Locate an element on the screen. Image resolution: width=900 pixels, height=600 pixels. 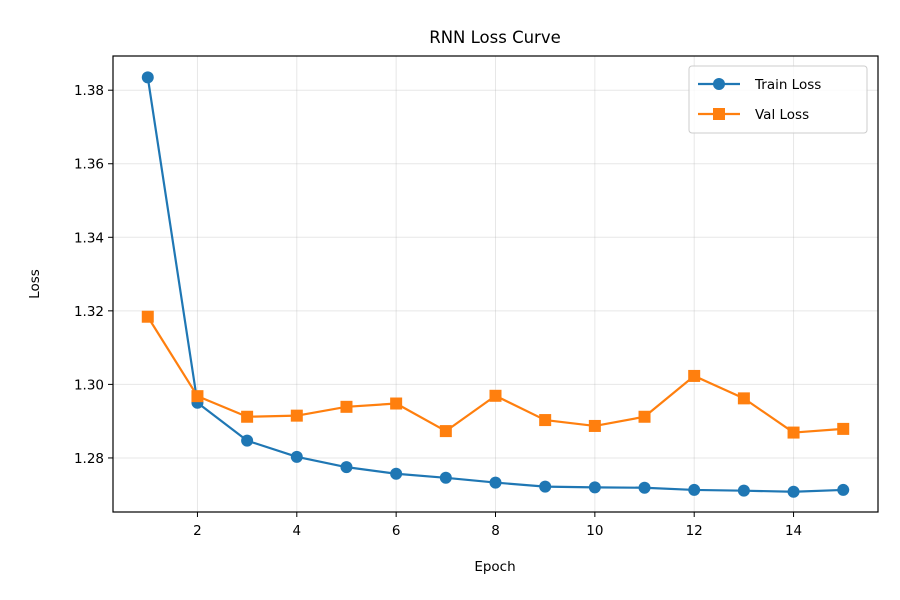
y-axis: 1.28 1.30 1.32 1.34 1.36 1.38 is located at coordinates (93, 275).